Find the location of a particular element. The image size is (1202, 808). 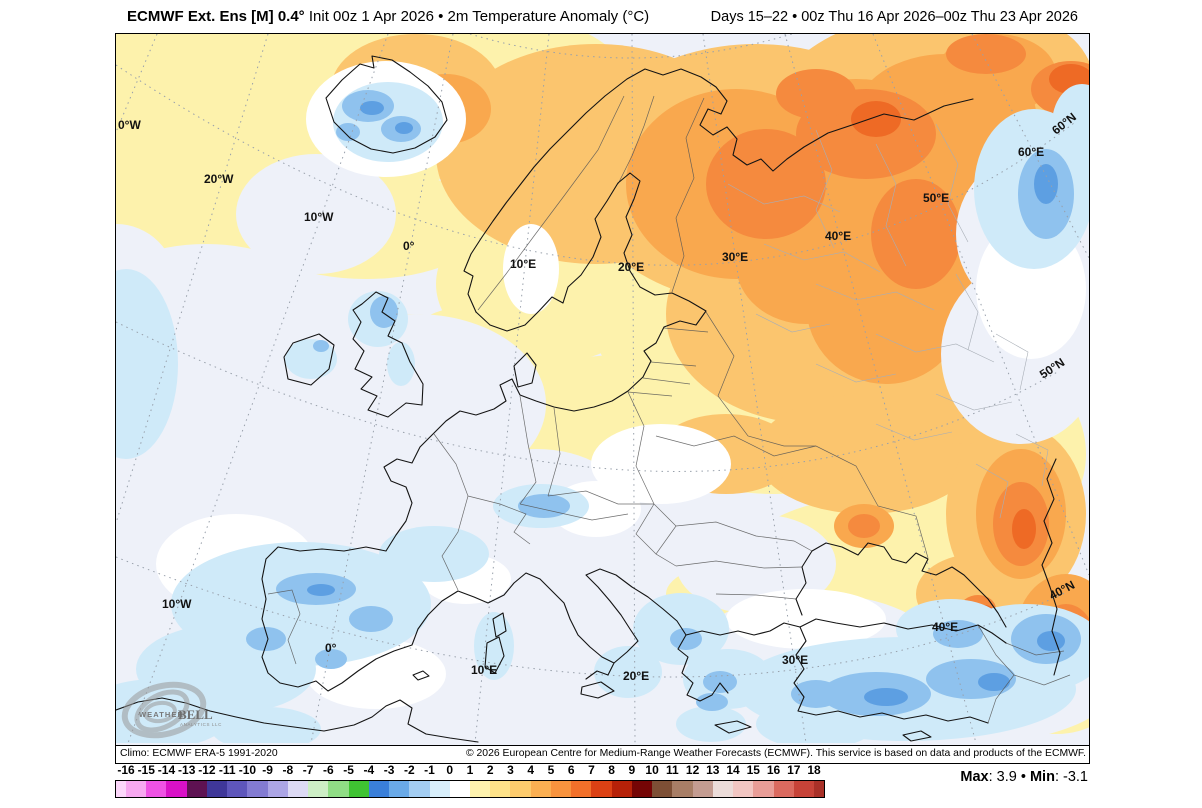

graticule-label: 0°W is located at coordinates (129, 125).